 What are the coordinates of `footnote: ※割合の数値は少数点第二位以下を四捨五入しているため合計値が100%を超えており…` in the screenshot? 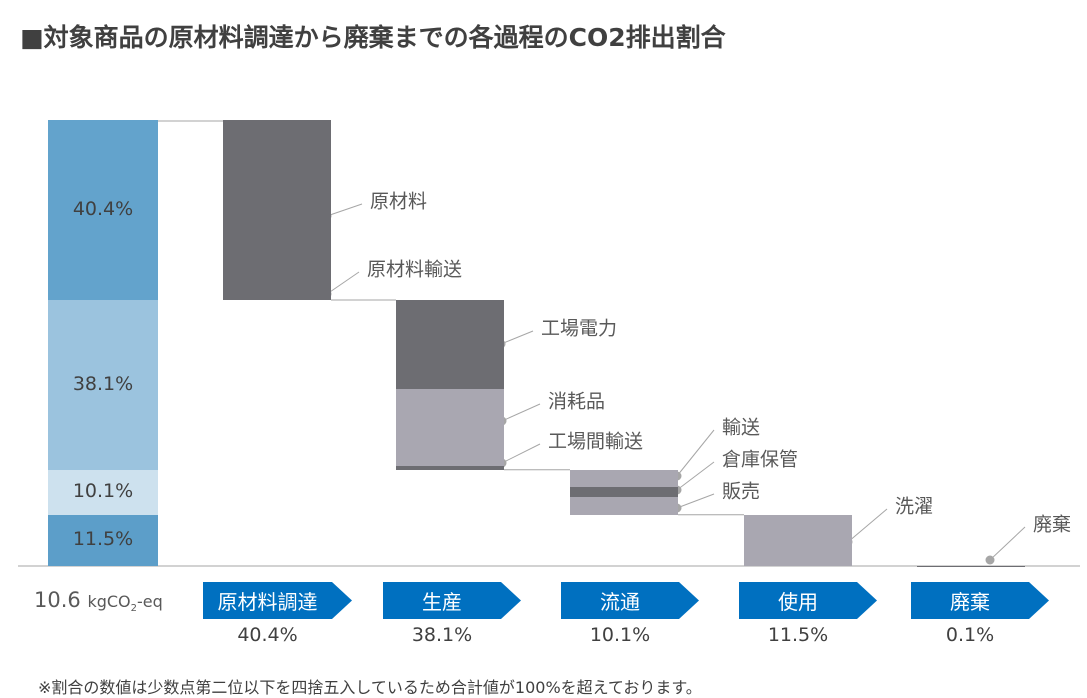 It's located at (370, 687).